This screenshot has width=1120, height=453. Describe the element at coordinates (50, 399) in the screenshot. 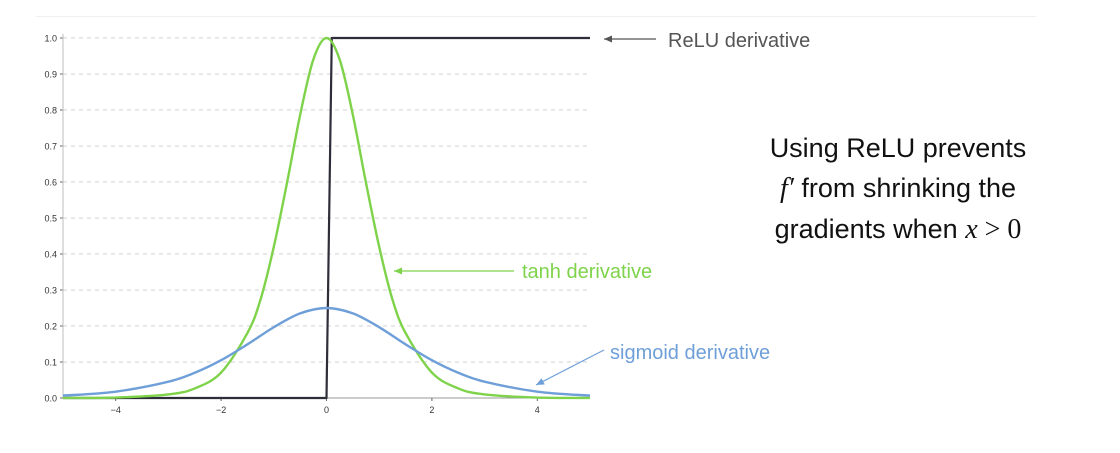

I see `y-tick-label: 0.0` at that location.